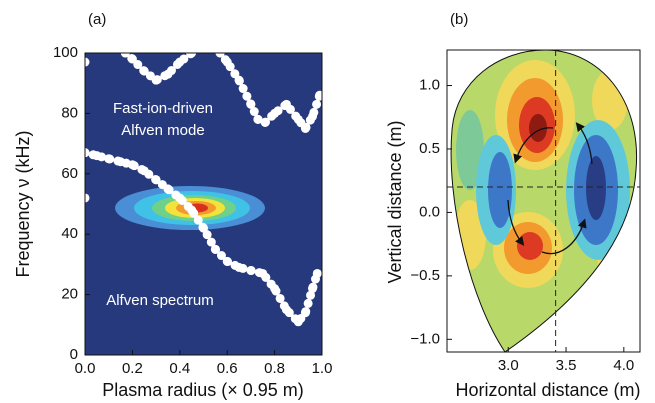  I want to click on panel-label: (a), so click(97, 19).